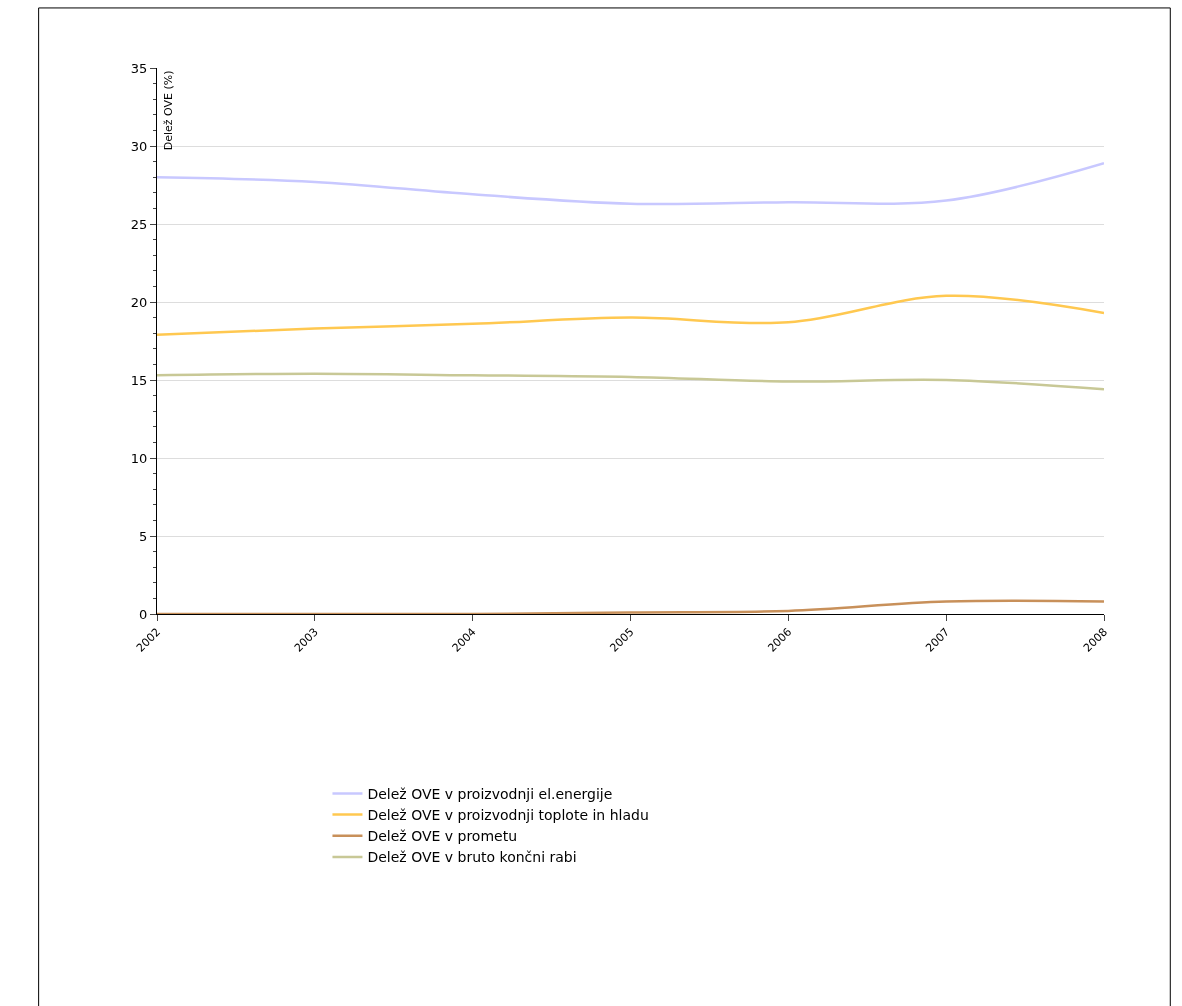 Image resolution: width=1182 pixels, height=1006 pixels. What do you see at coordinates (139, 224) in the screenshot?
I see `y-tick-label: 25` at bounding box center [139, 224].